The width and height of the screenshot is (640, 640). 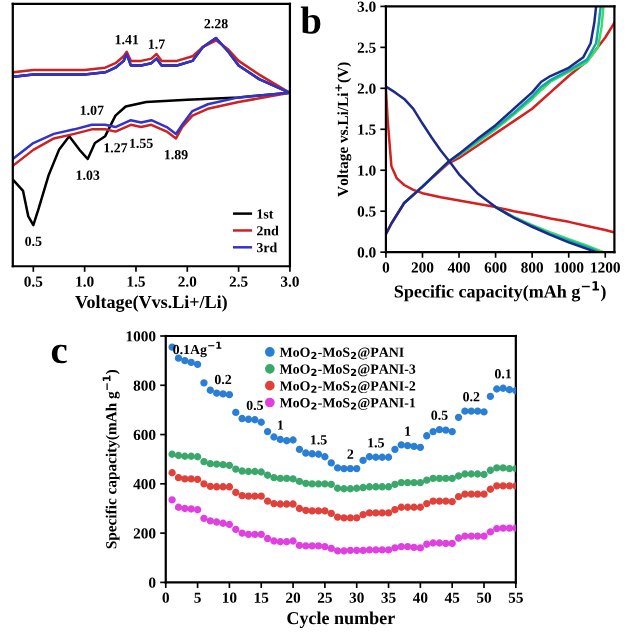 What do you see at coordinates (59, 354) in the screenshot?
I see `chart-title: c` at bounding box center [59, 354].